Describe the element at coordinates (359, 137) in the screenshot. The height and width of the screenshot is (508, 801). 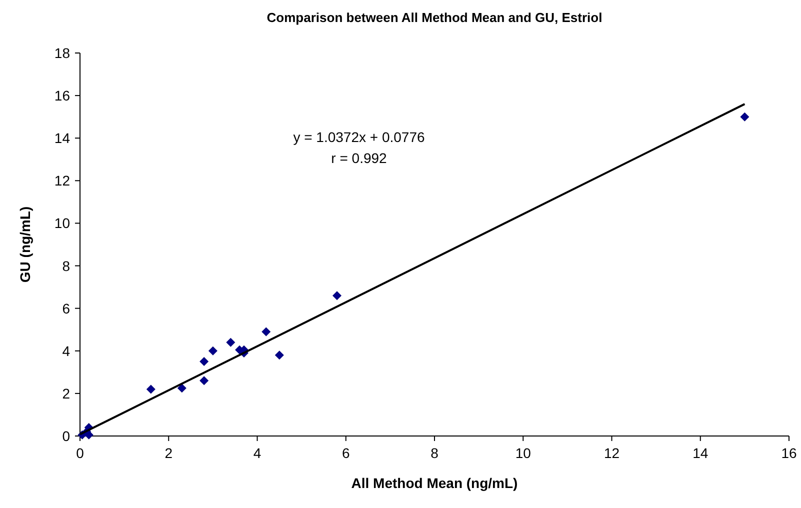
I see `annotation: y = 1.0372x + 0.0776` at that location.